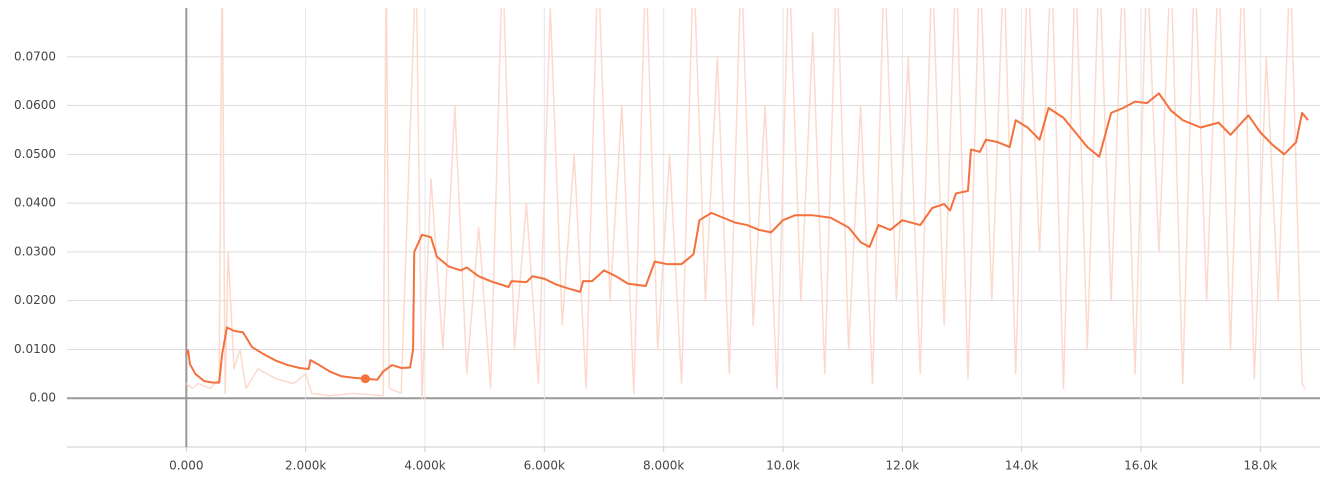  What do you see at coordinates (35, 56) in the screenshot?
I see `y-tick-label: 0.0700` at bounding box center [35, 56].